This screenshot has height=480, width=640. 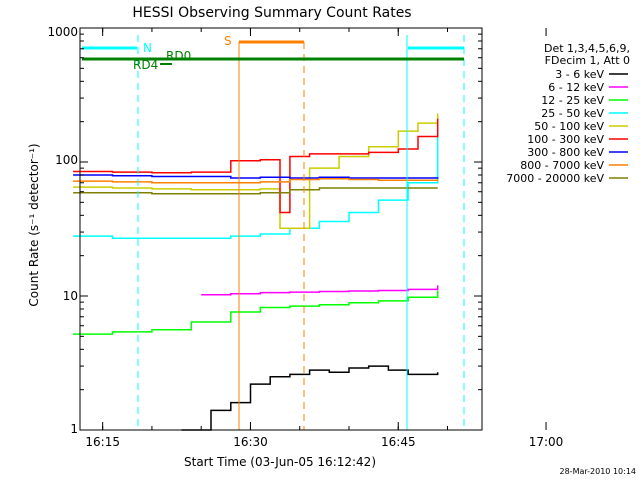 I want to click on y-tick-label-100: 100, so click(x=66, y=160).